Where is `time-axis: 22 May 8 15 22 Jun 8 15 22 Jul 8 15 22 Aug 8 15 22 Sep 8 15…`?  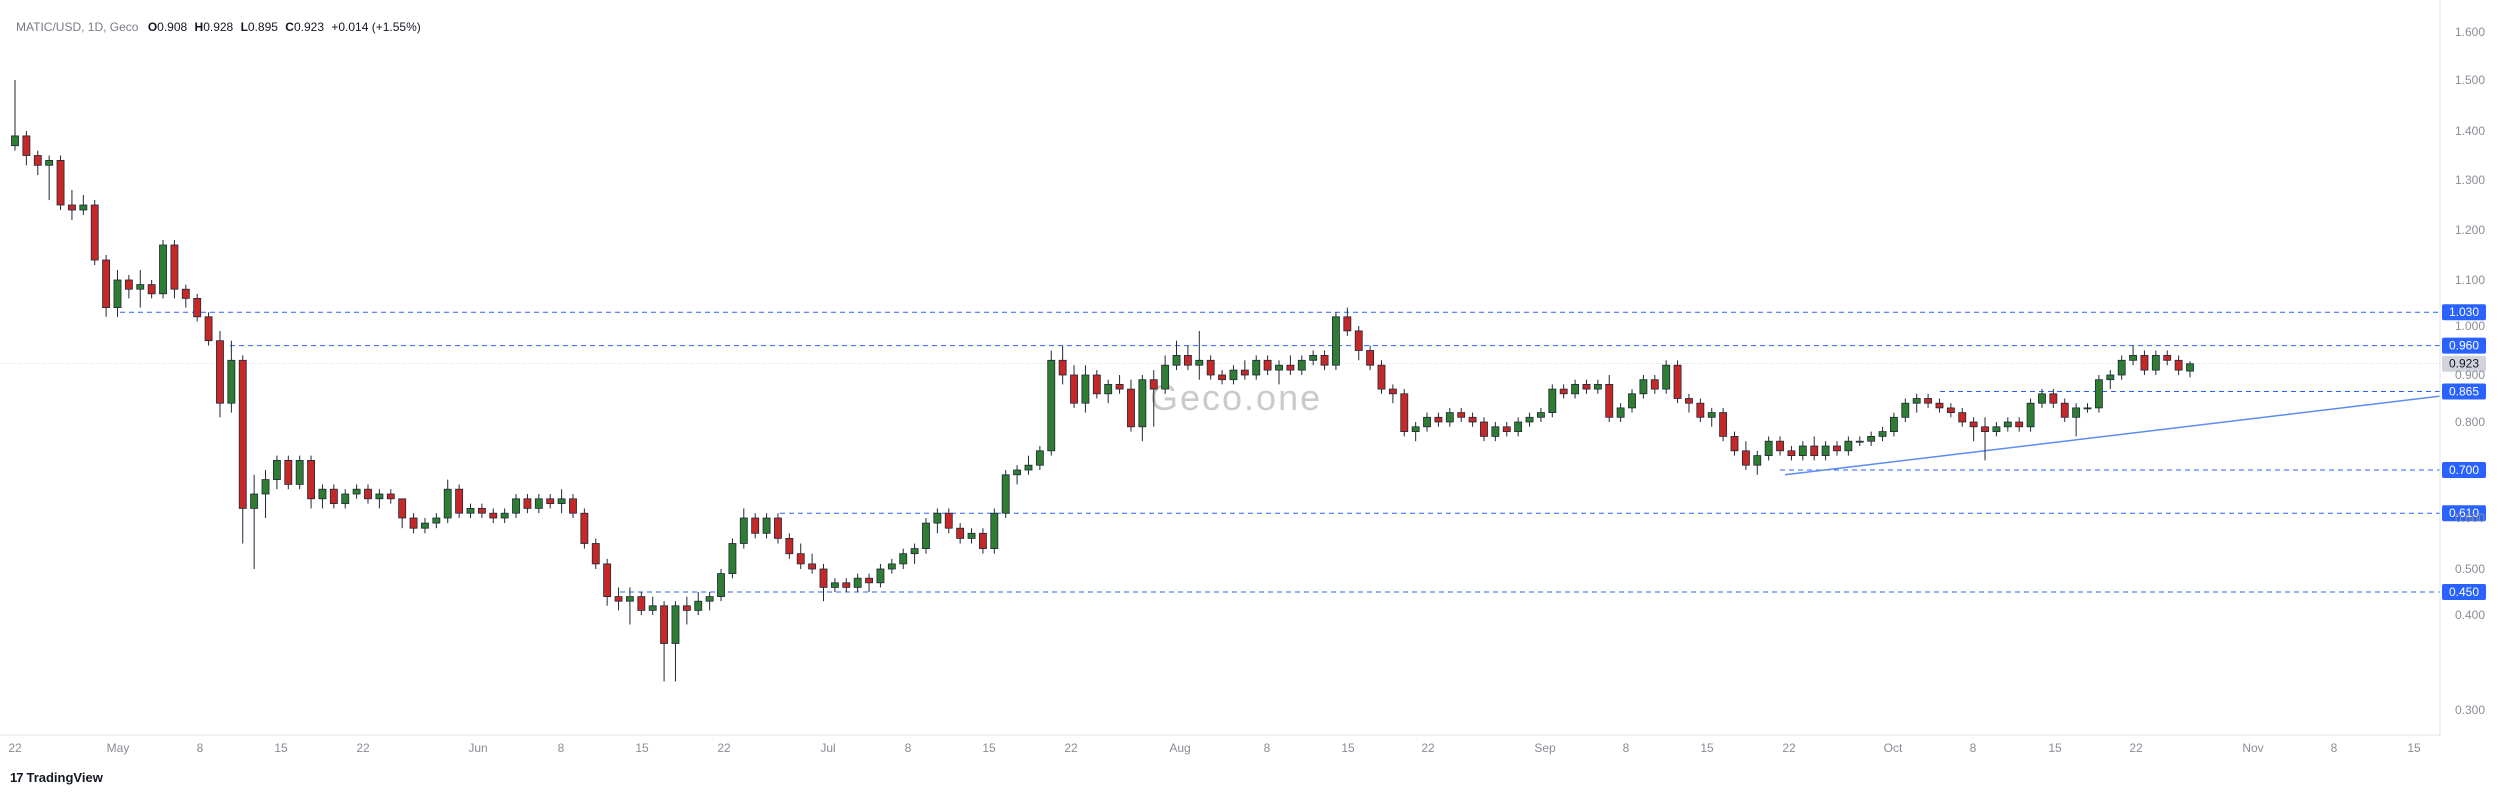
time-axis: 22 May 8 15 22 Jun 8 15 22 Jul 8 15 22 Aug 8 15 22 Sep 8 15… is located at coordinates (1220, 744).